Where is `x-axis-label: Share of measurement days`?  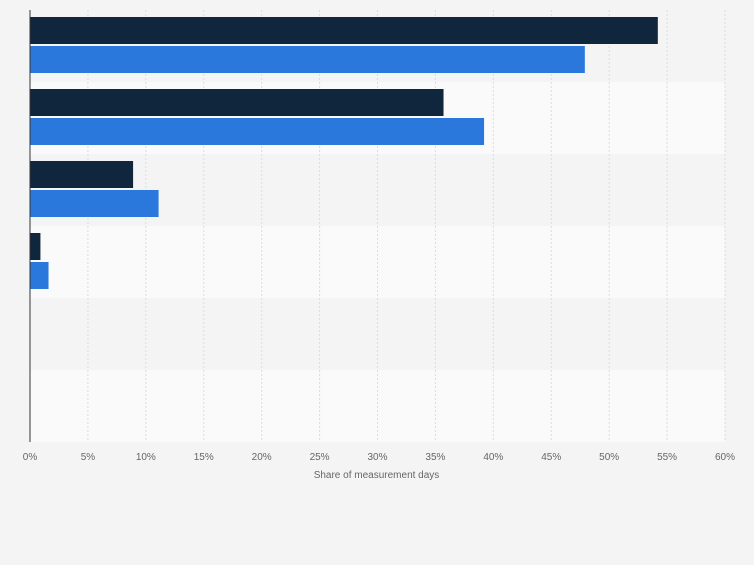 x-axis-label: Share of measurement days is located at coordinates (377, 475).